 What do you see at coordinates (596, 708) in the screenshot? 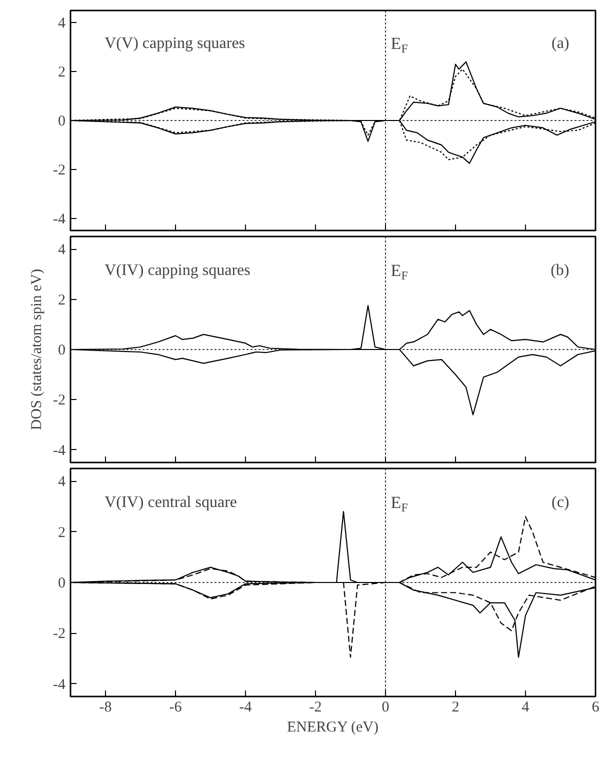
I see `x-tick-label: 6` at bounding box center [596, 708].